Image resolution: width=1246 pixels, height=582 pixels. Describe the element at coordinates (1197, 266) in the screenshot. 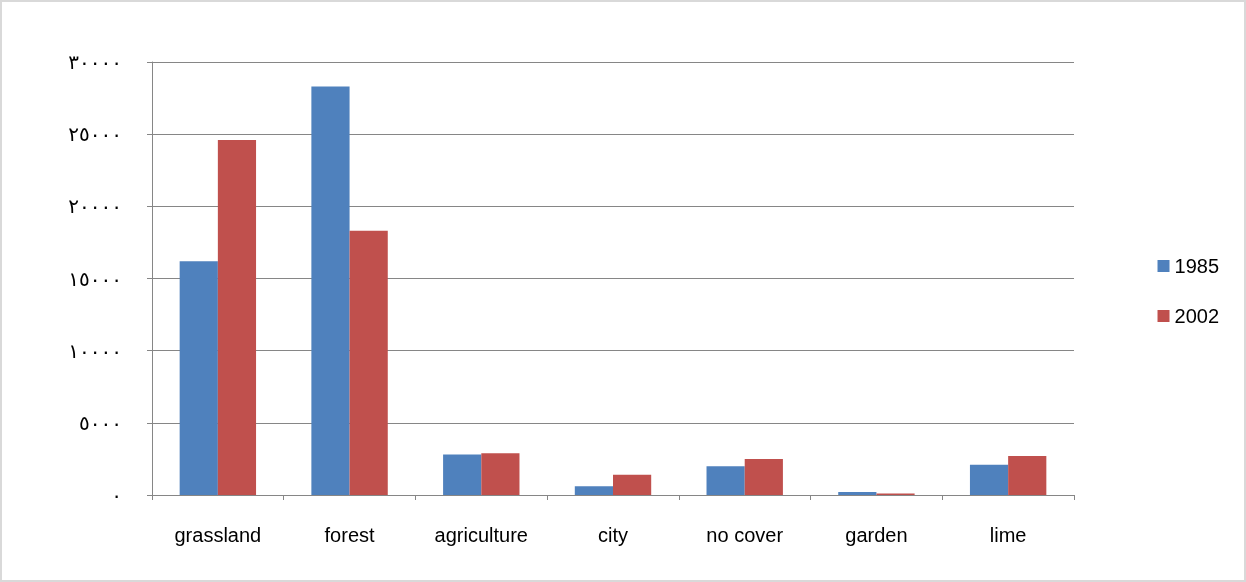

I see `legend-label: 1985` at that location.